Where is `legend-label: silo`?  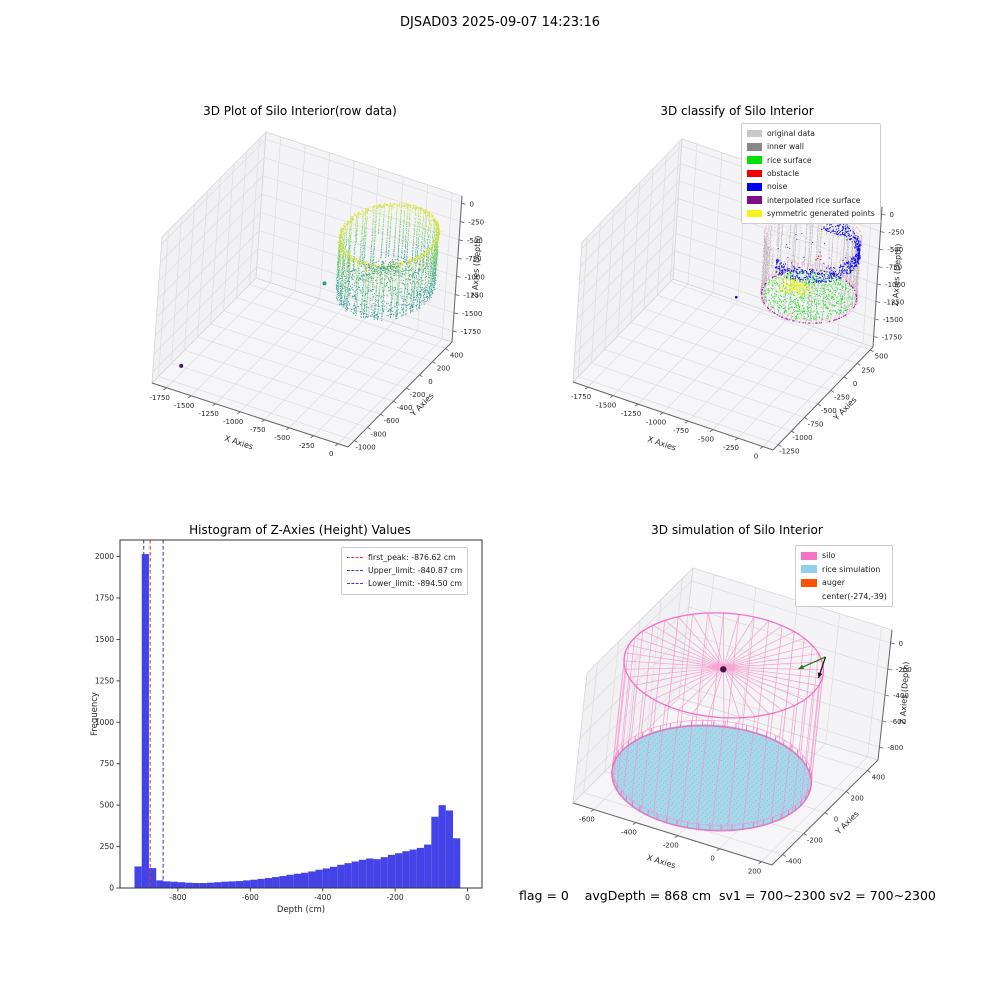
legend-label: silo is located at coordinates (829, 556).